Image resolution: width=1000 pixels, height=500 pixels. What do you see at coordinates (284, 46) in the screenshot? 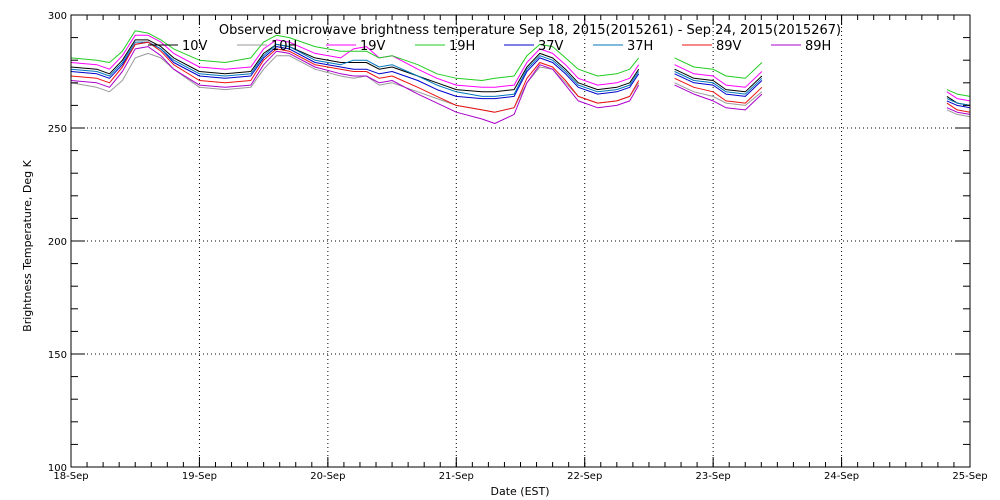
I see `legend-label-10h: 10H` at bounding box center [284, 46].